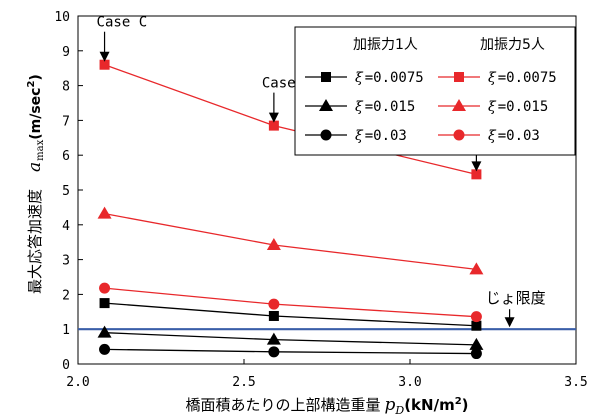 The width and height of the screenshot is (602, 419). What do you see at coordinates (458, 401) in the screenshot?
I see `x-axis-unit-sup: 2` at bounding box center [458, 401].